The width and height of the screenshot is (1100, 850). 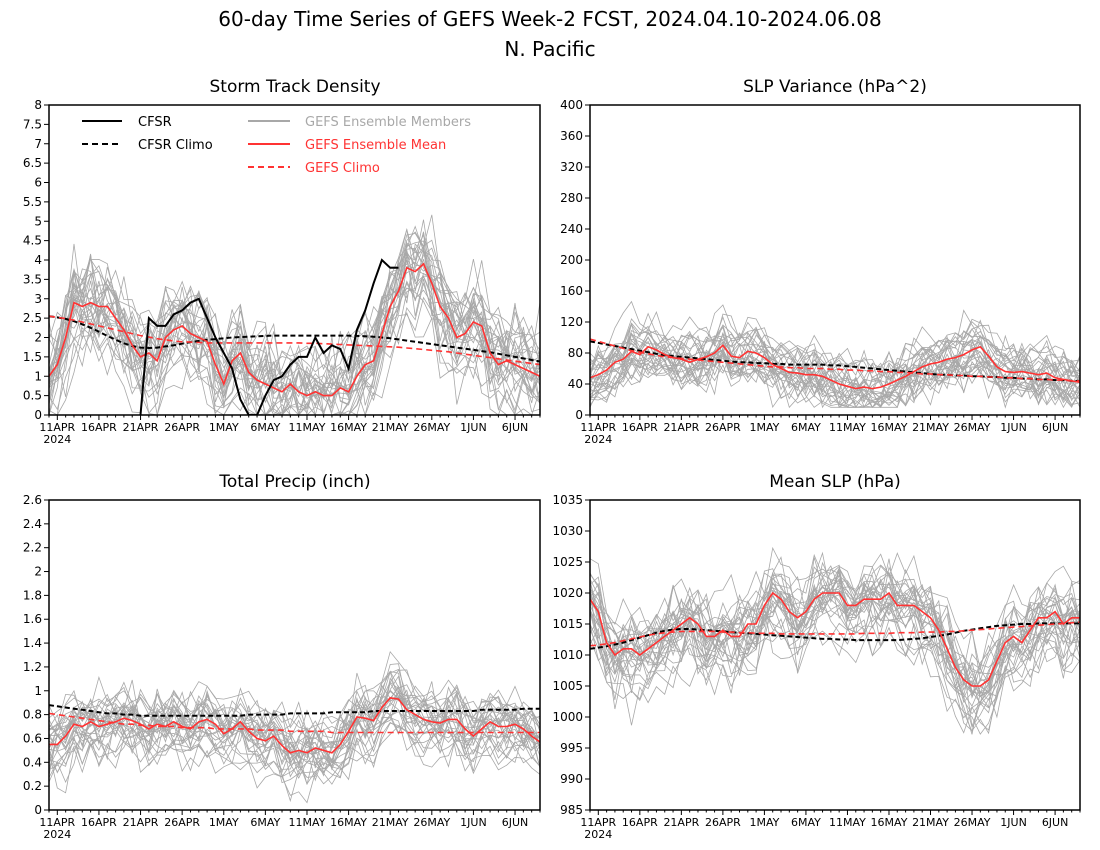 I want to click on y-tick-label: 3, so click(x=38, y=299).